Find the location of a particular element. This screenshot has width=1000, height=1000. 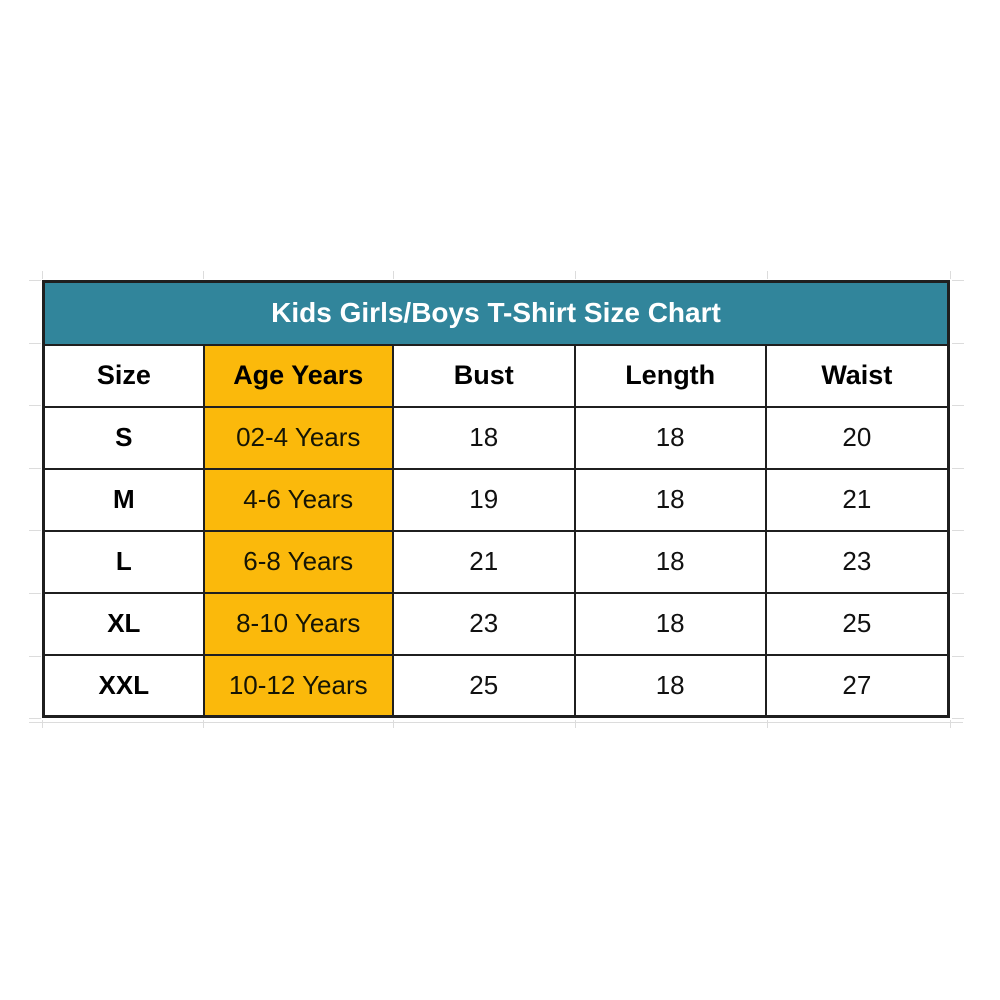

cell-size: M is located at coordinates (123, 499).